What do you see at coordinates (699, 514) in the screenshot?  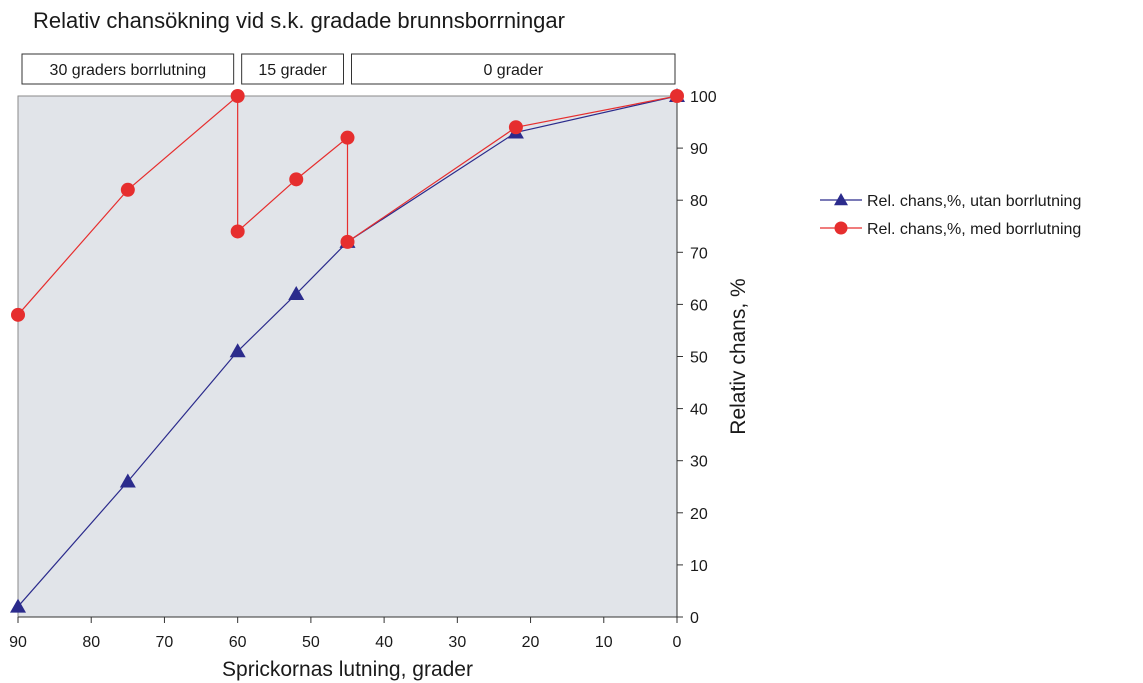 I see `y-tick-label: 20` at bounding box center [699, 514].